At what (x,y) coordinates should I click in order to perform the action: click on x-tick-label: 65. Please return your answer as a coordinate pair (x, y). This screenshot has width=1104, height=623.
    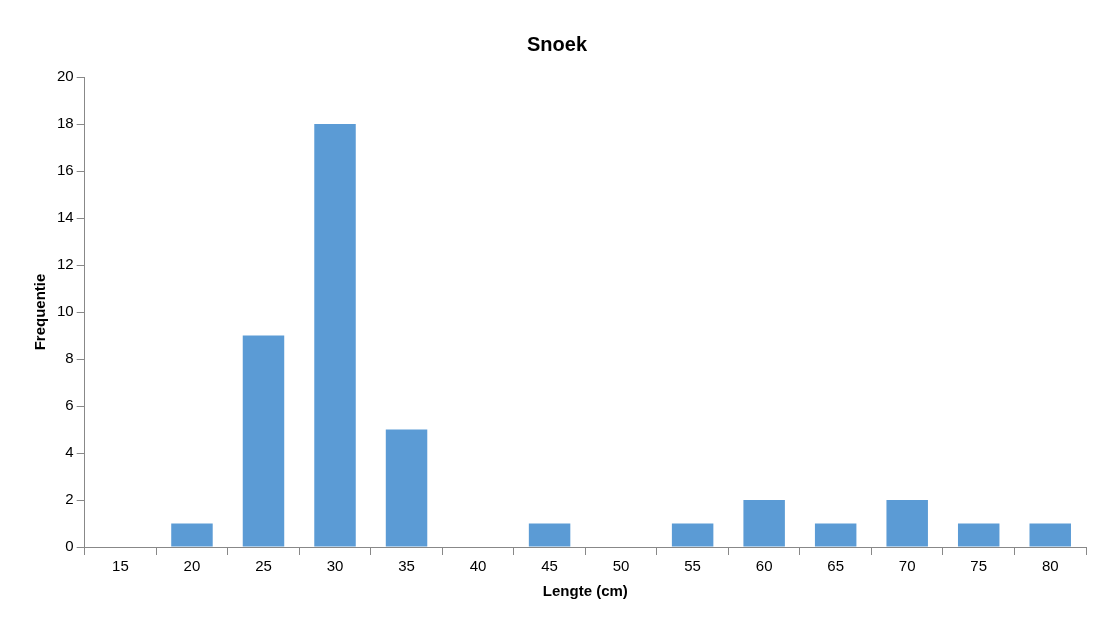
    Looking at the image, I should click on (836, 566).